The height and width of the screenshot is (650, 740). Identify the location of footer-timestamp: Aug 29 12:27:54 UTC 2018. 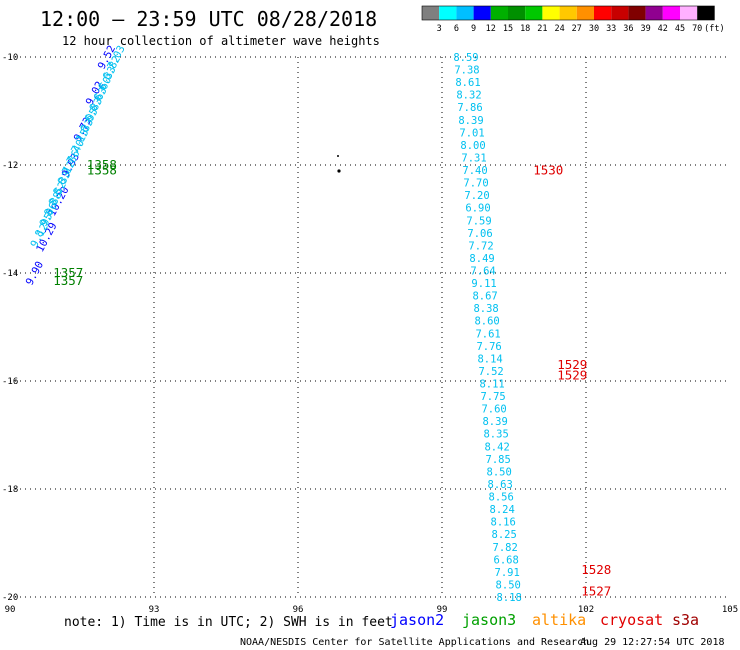
(652, 642).